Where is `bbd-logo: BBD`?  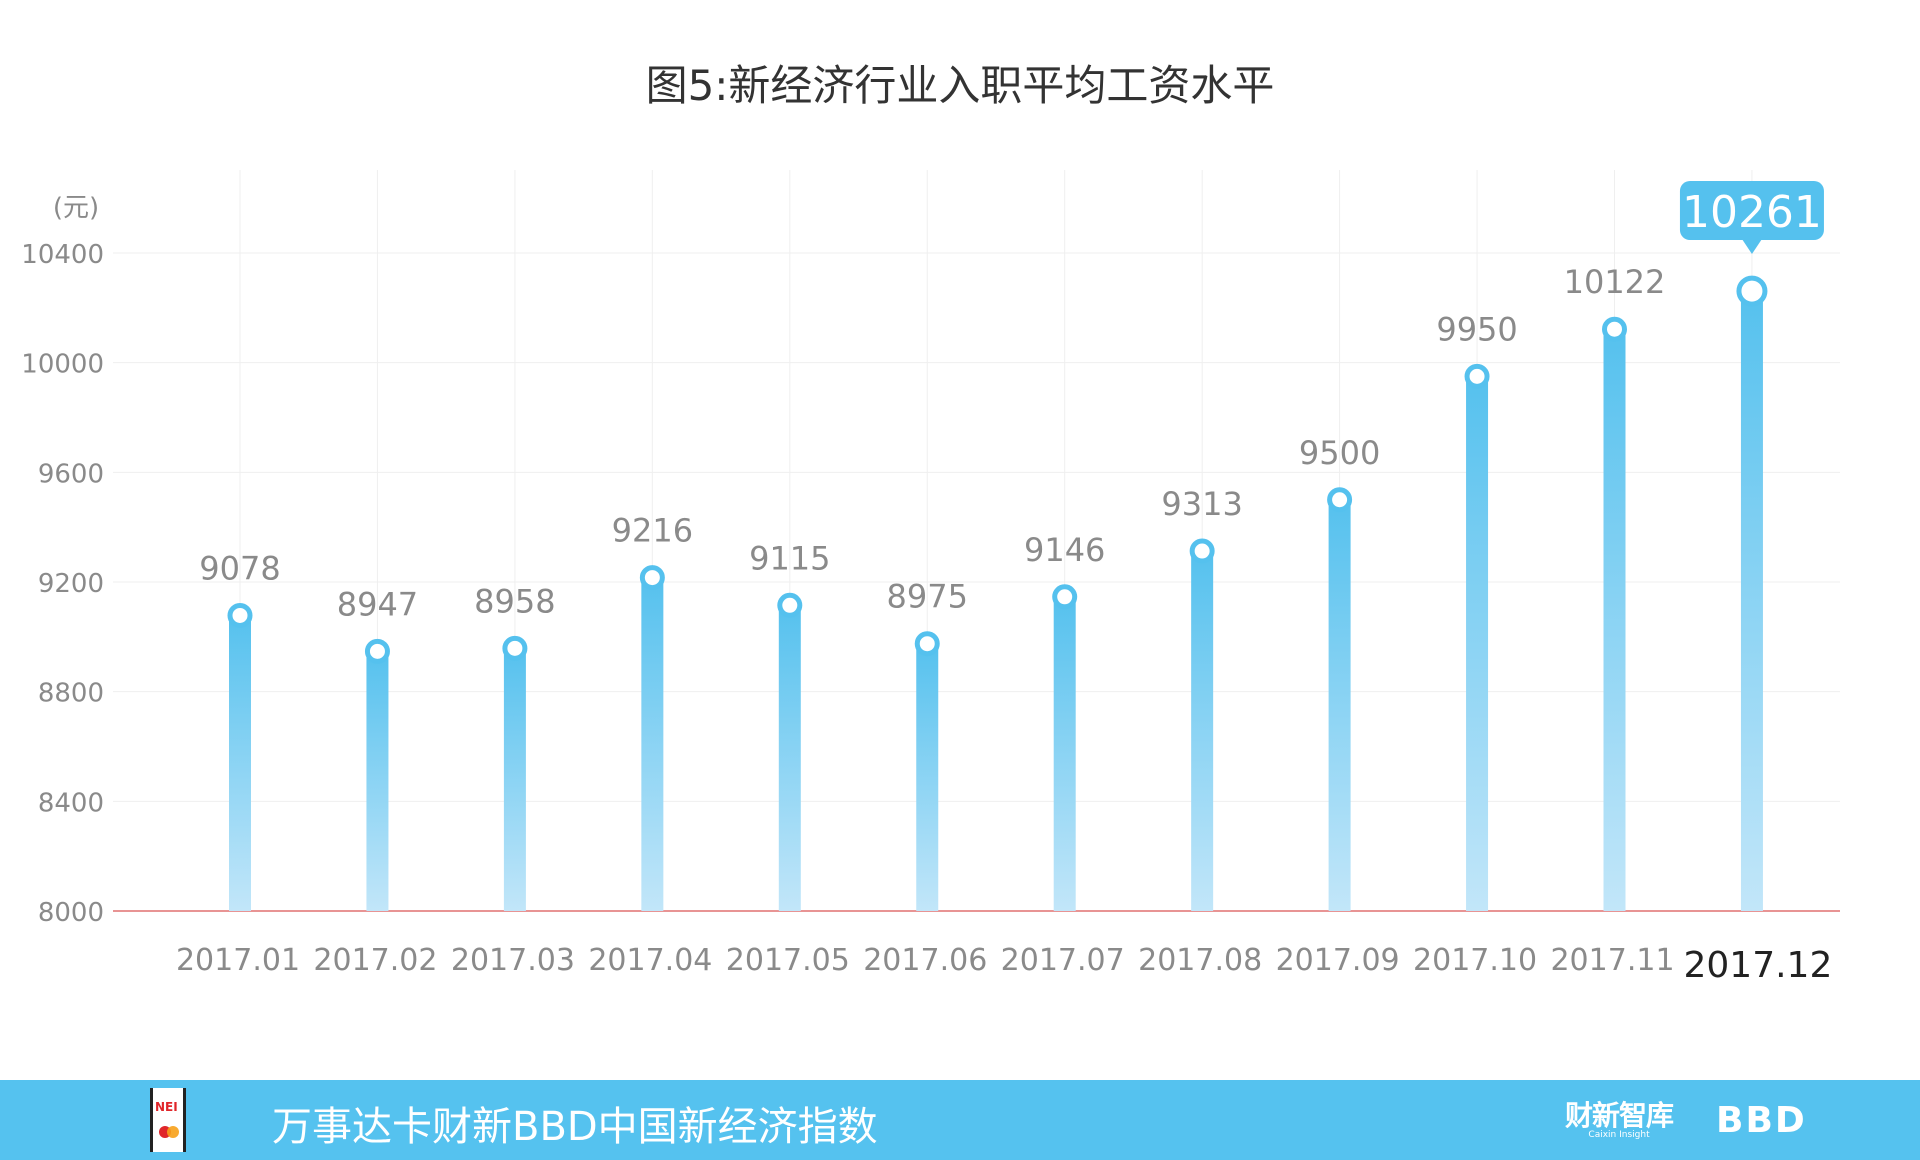 bbd-logo: BBD is located at coordinates (1761, 1120).